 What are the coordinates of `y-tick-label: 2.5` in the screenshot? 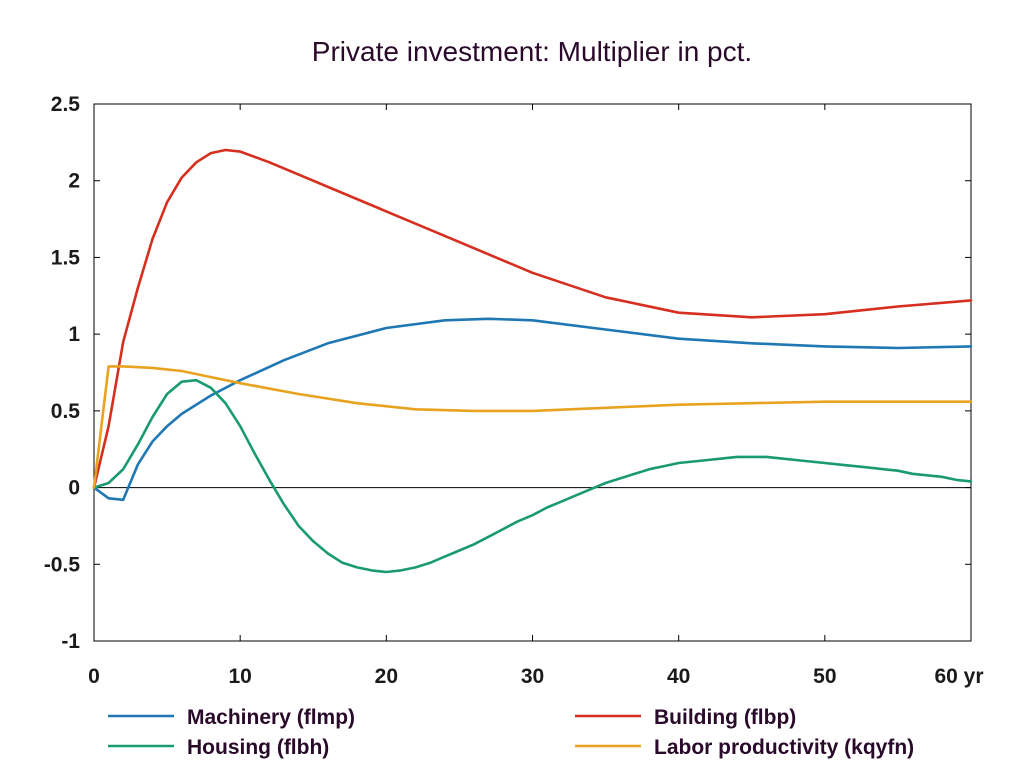 It's located at (66, 104).